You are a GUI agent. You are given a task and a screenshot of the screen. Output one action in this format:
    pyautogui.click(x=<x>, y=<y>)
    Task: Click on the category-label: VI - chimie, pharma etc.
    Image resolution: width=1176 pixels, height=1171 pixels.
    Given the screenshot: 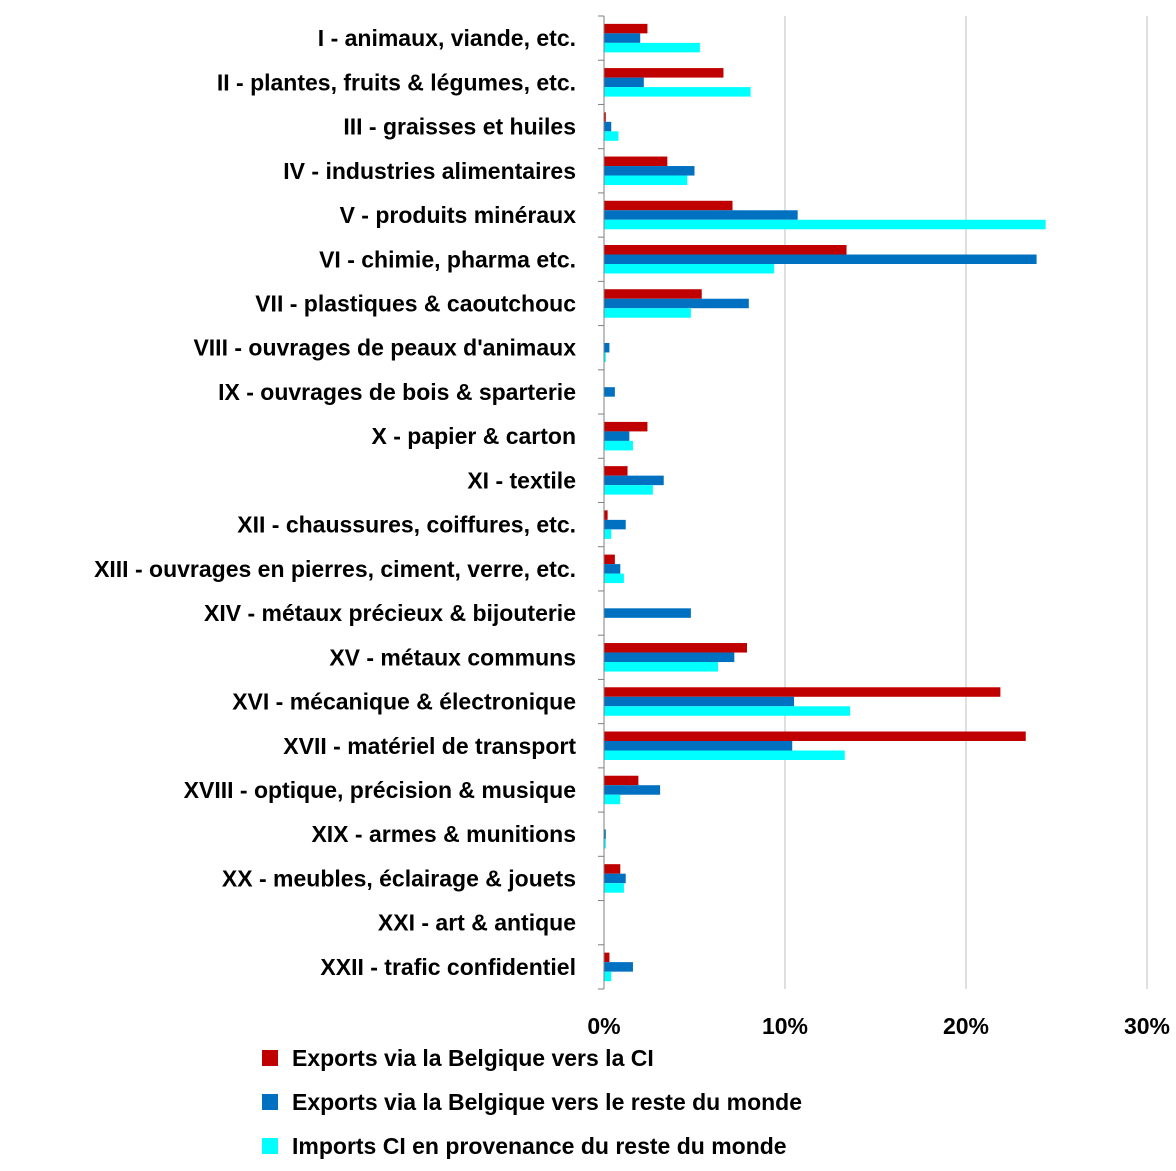 What is the action you would take?
    pyautogui.click(x=447, y=259)
    